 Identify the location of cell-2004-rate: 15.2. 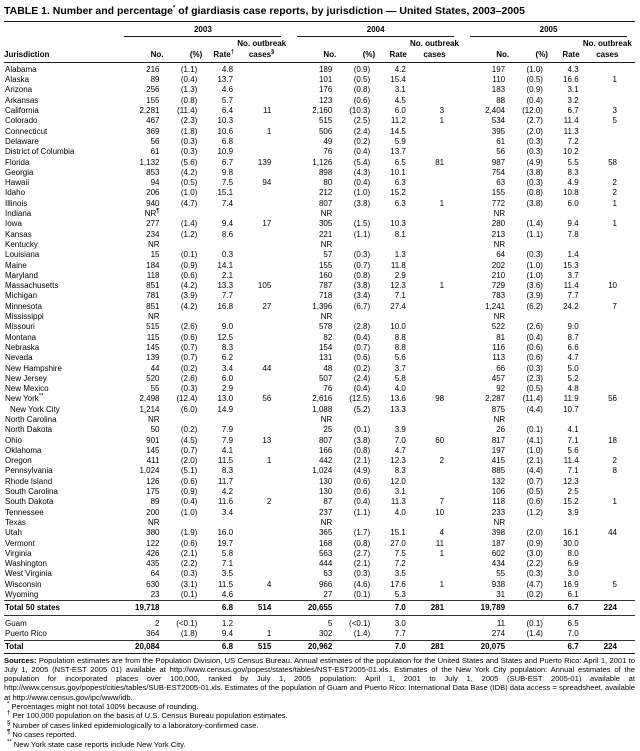
(398, 193).